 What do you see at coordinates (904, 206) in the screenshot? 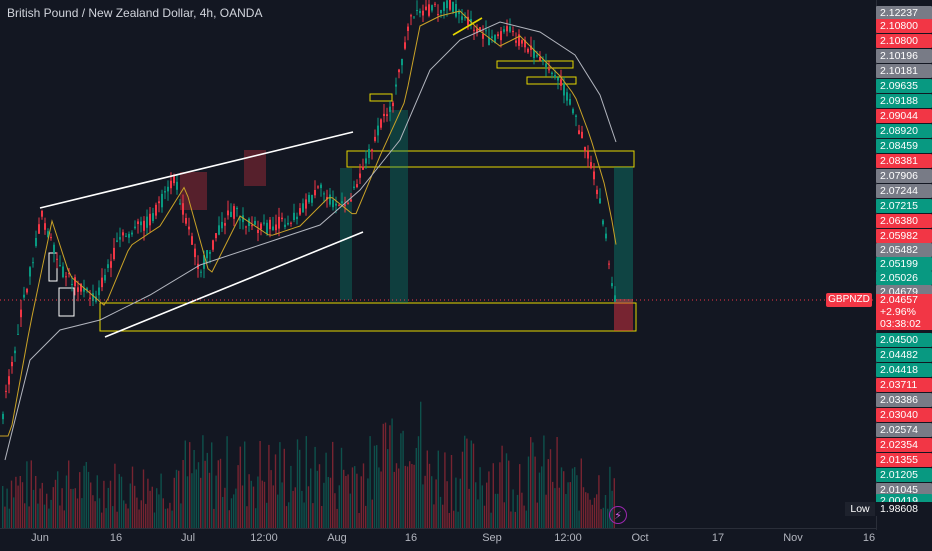
I see `price-label: 2.07215` at bounding box center [904, 206].